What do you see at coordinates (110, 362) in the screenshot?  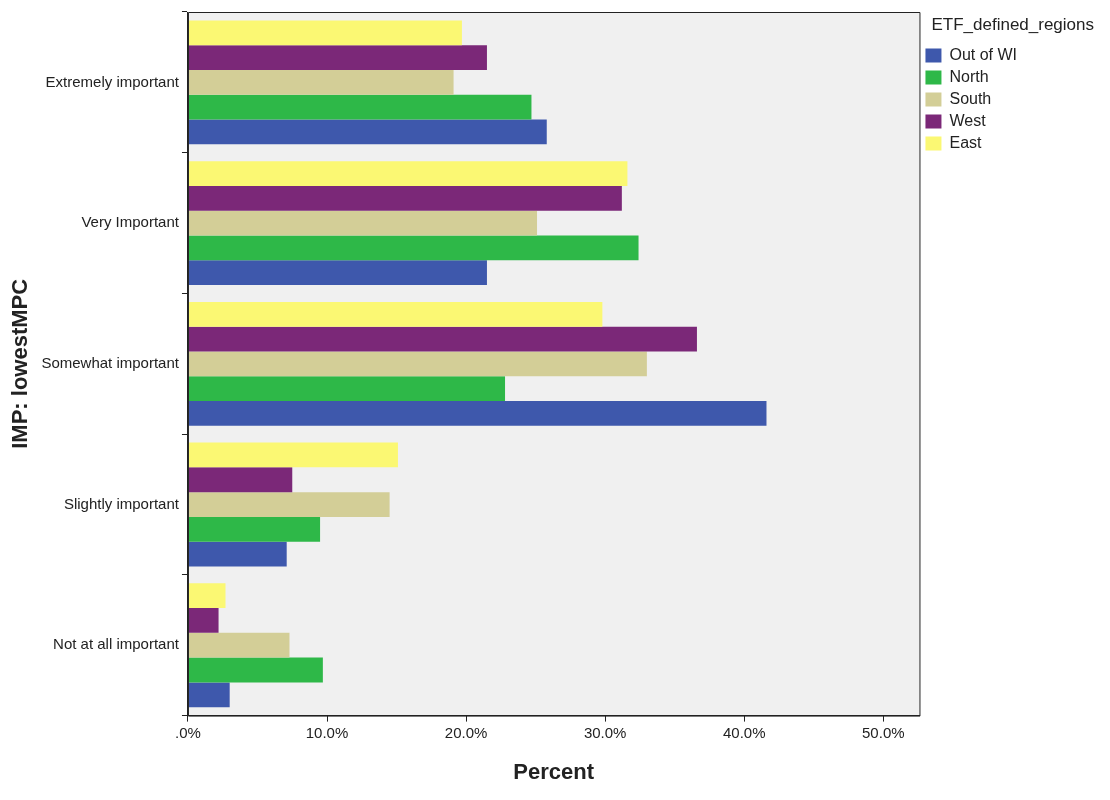 I see `y-tick-label: Somewhat important` at bounding box center [110, 362].